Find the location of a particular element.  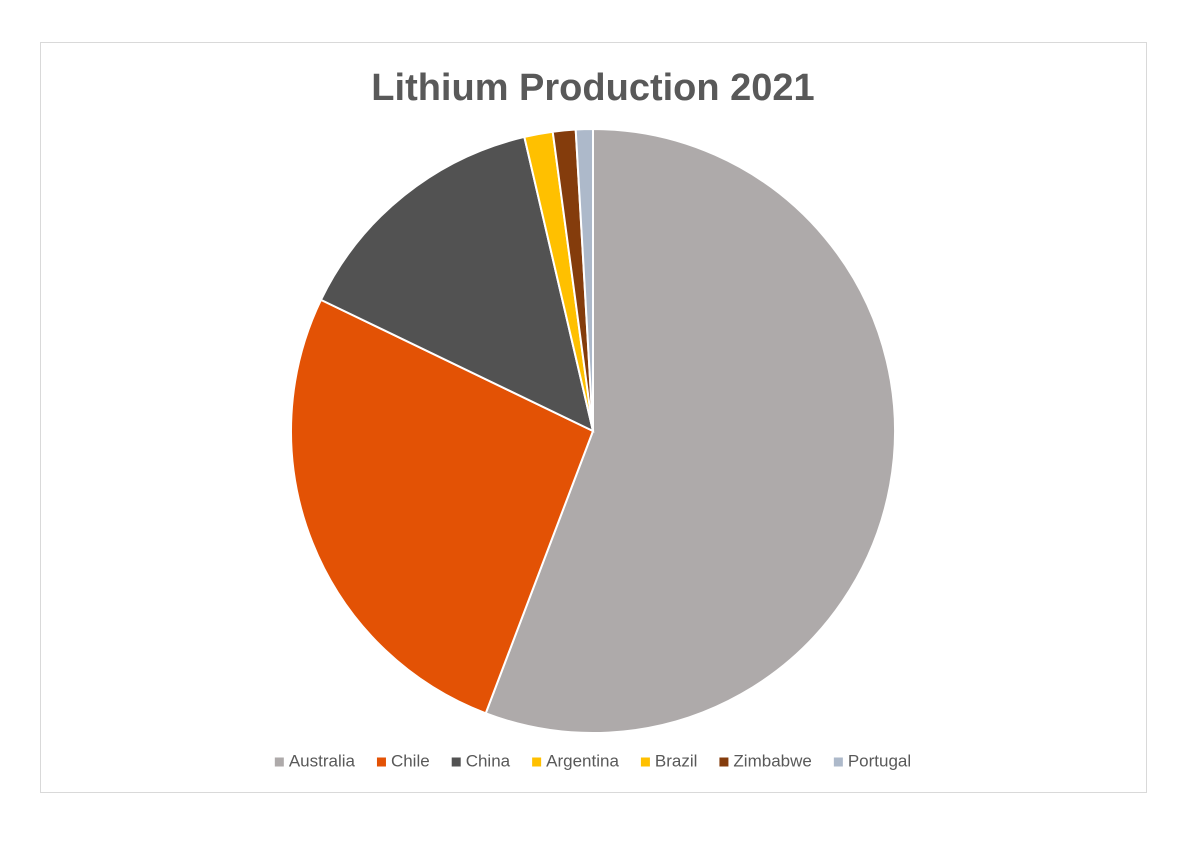

legend-label: Chile is located at coordinates (410, 760).